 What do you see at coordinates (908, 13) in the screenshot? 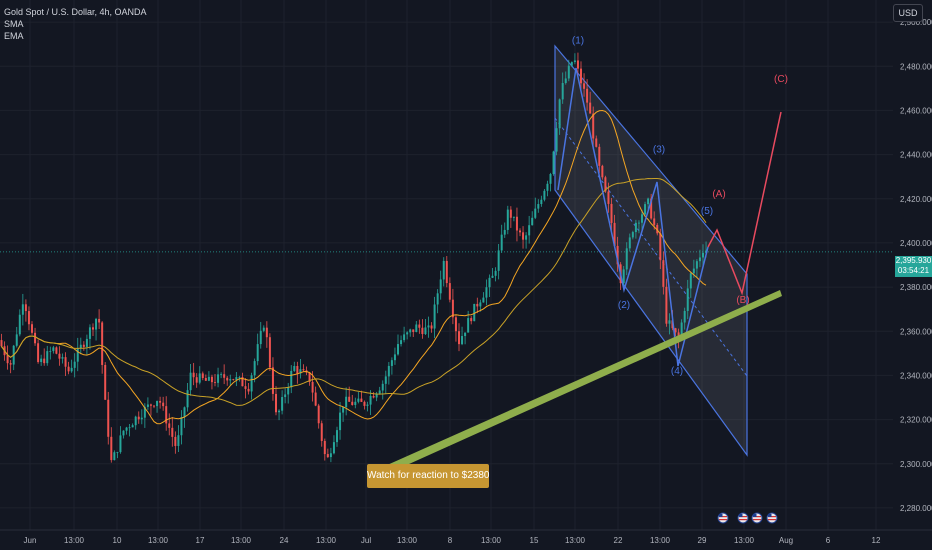
I see `currency-button: USD` at bounding box center [908, 13].